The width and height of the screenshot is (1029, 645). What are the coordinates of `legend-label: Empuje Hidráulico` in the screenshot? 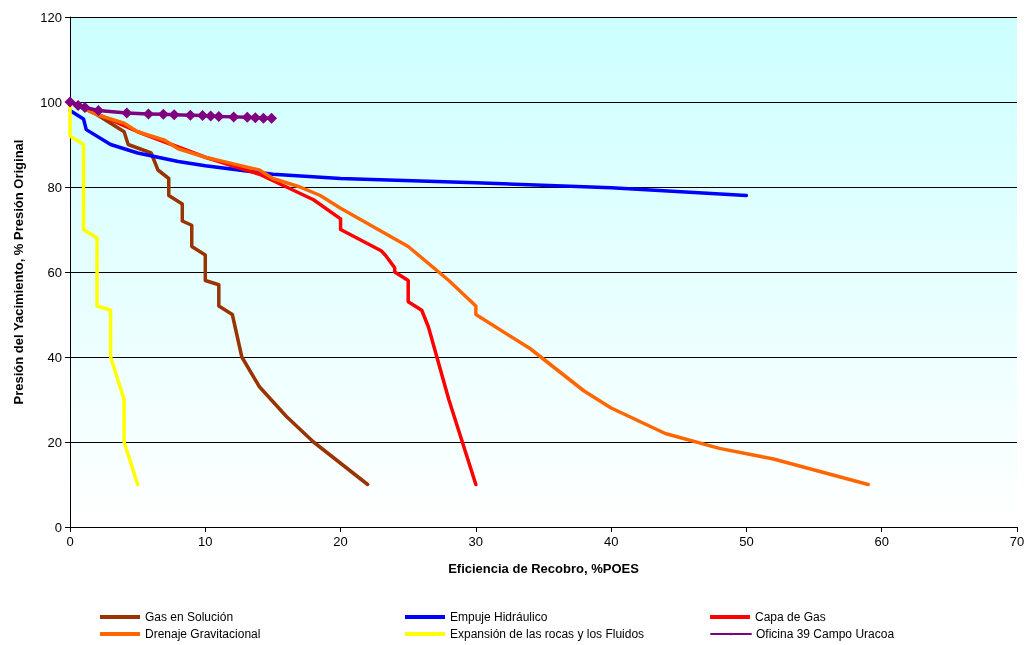 It's located at (499, 617).